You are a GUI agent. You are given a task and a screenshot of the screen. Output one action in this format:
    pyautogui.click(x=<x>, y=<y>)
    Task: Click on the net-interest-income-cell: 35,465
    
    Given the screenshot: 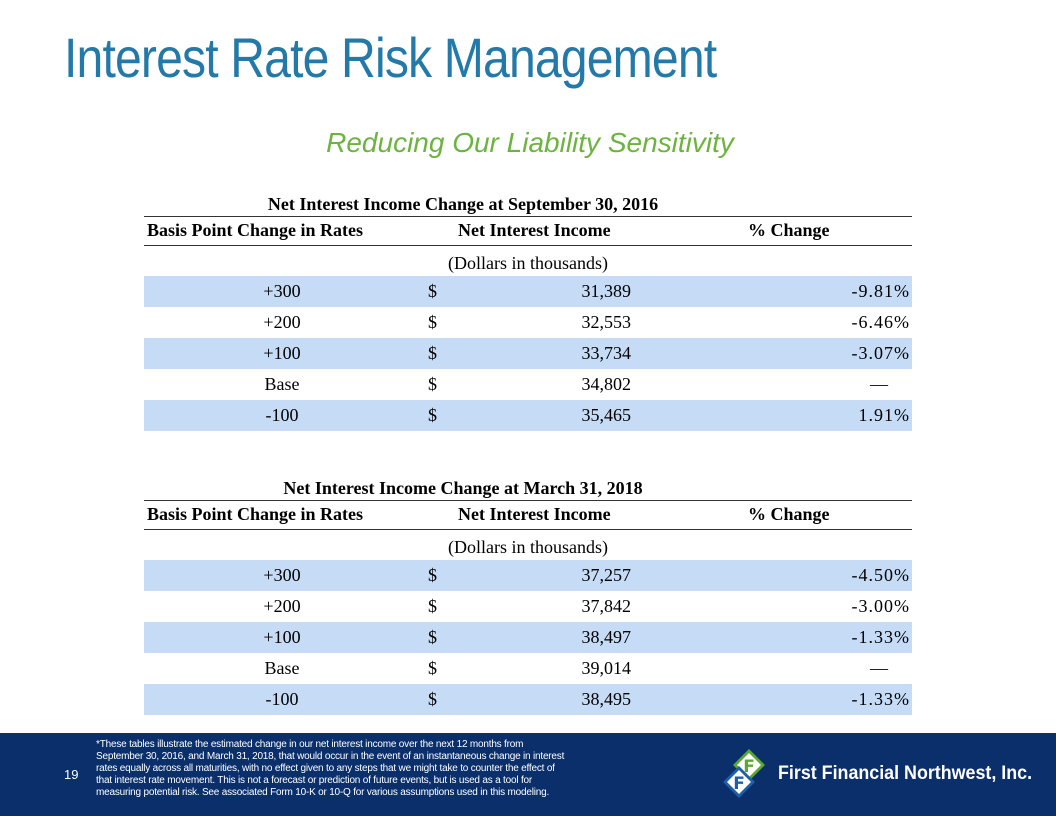 What is the action you would take?
    pyautogui.click(x=606, y=415)
    